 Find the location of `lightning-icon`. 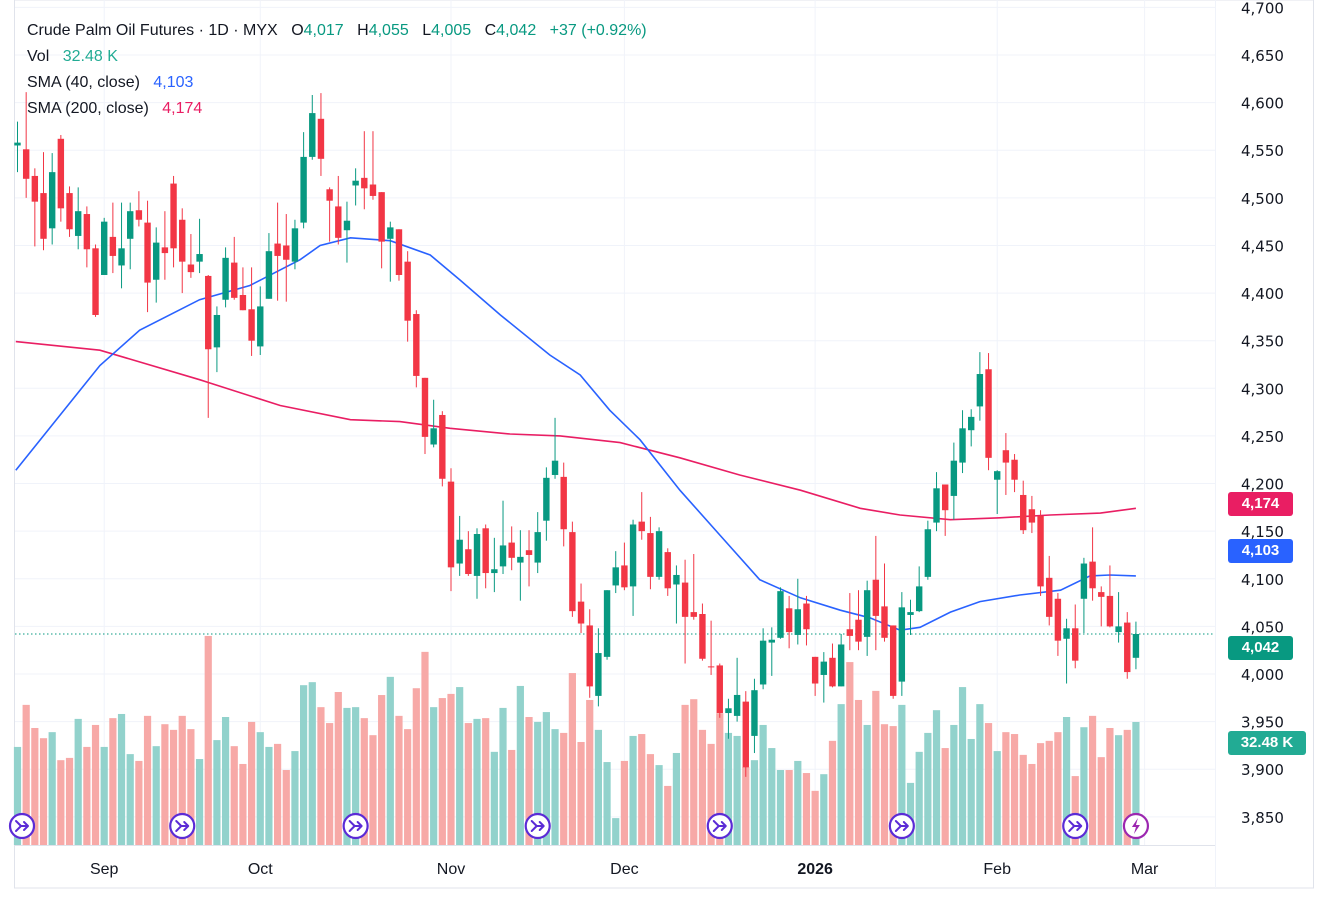

lightning-icon is located at coordinates (1135, 826).